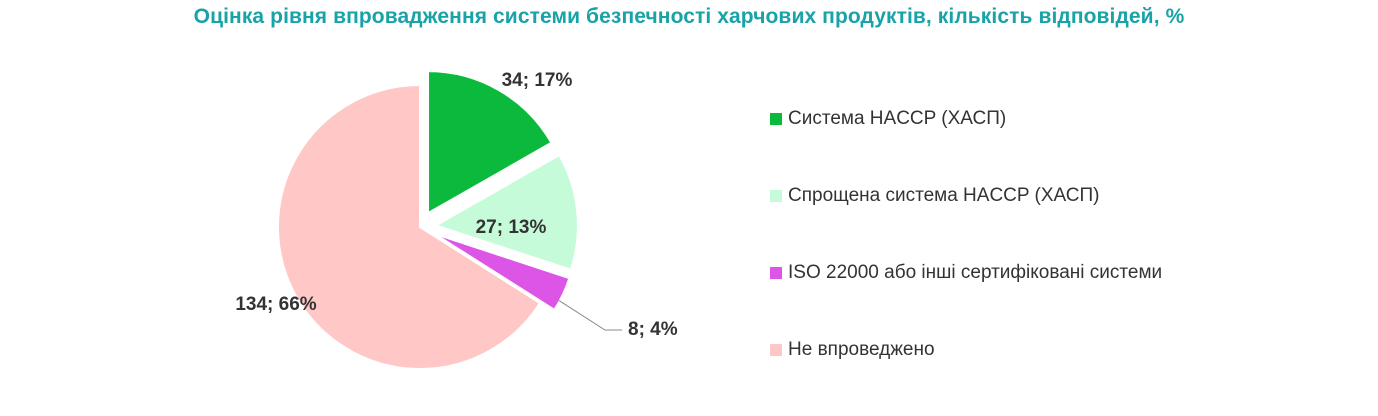  Describe the element at coordinates (537, 80) in the screenshot. I see `data-label-1: 34; 17%` at that location.